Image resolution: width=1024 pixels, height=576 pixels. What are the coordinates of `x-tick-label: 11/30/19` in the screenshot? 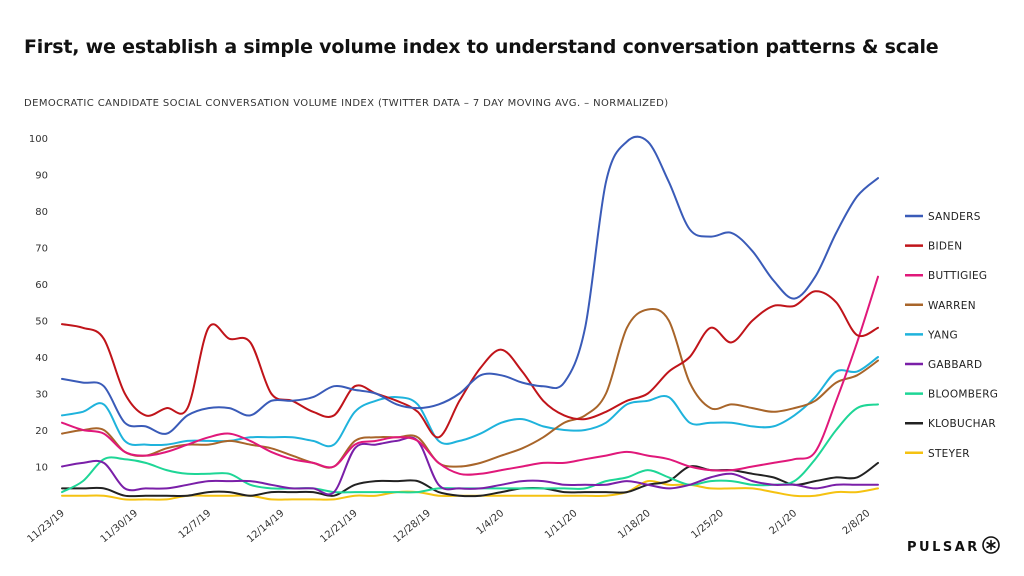 It's located at (119, 526).